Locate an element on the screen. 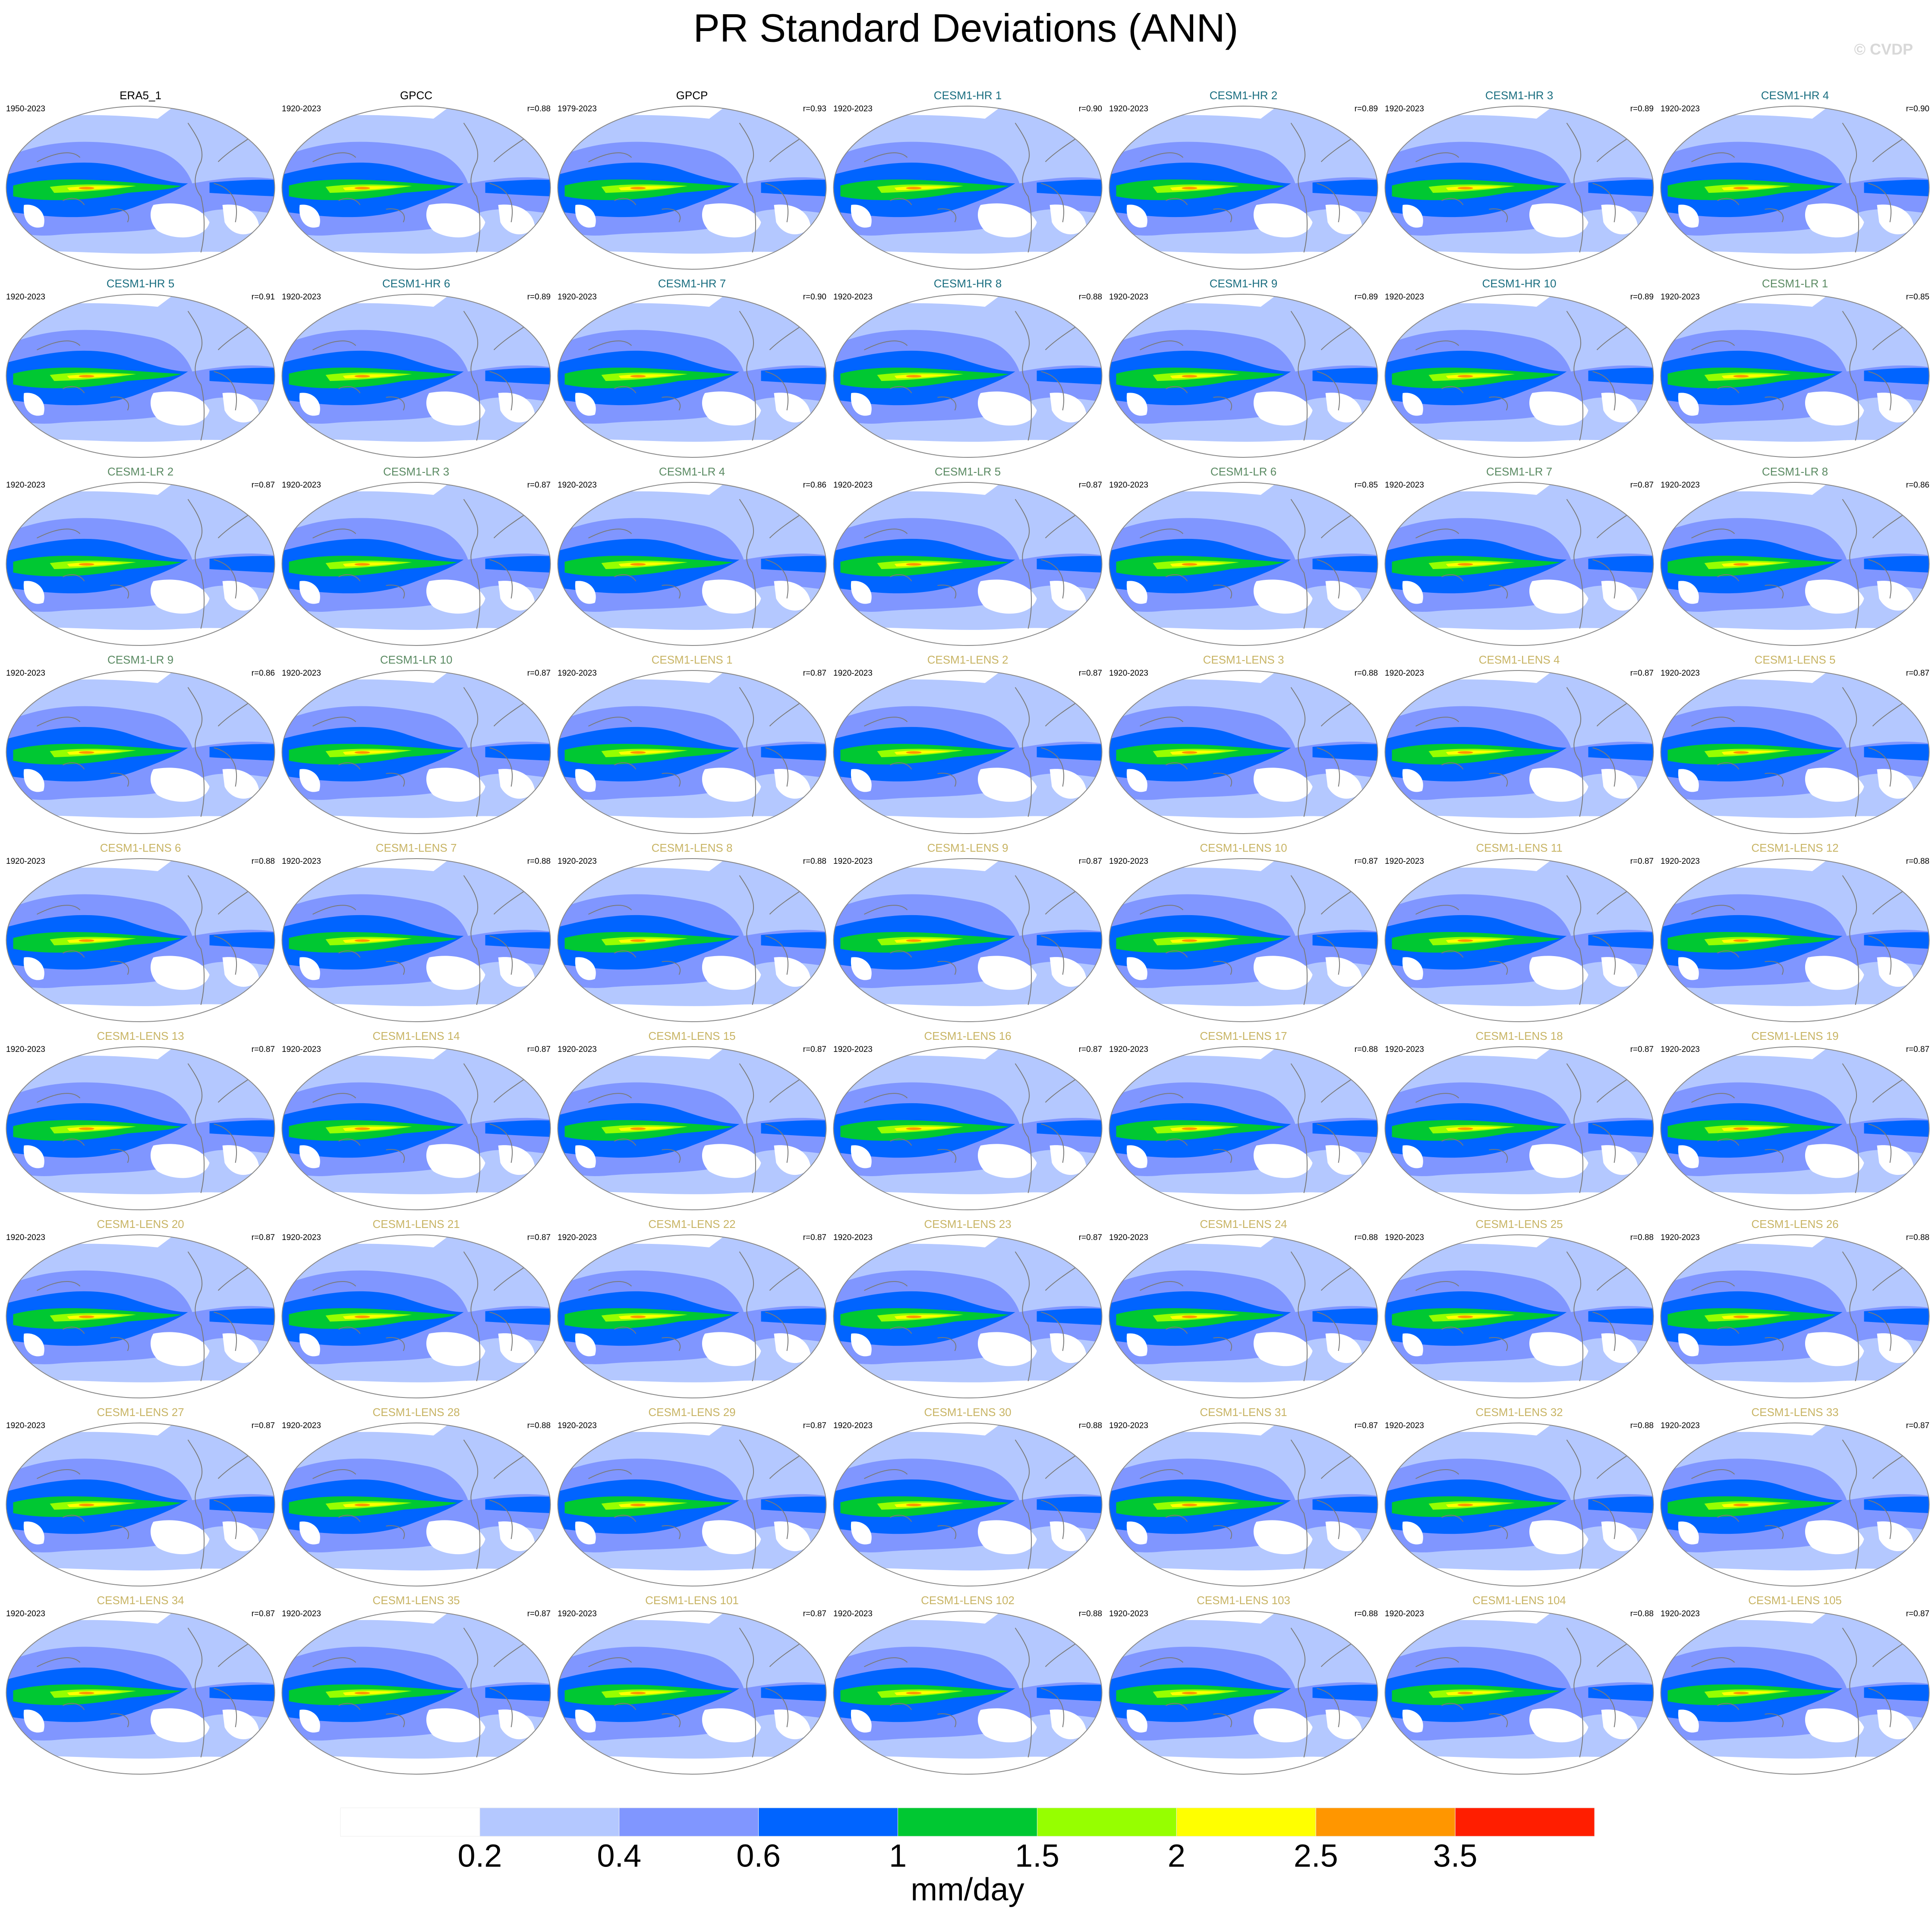 Image resolution: width=1932 pixels, height=1920 pixels. panel-title: CESM1-LENS 32 is located at coordinates (1519, 1412).